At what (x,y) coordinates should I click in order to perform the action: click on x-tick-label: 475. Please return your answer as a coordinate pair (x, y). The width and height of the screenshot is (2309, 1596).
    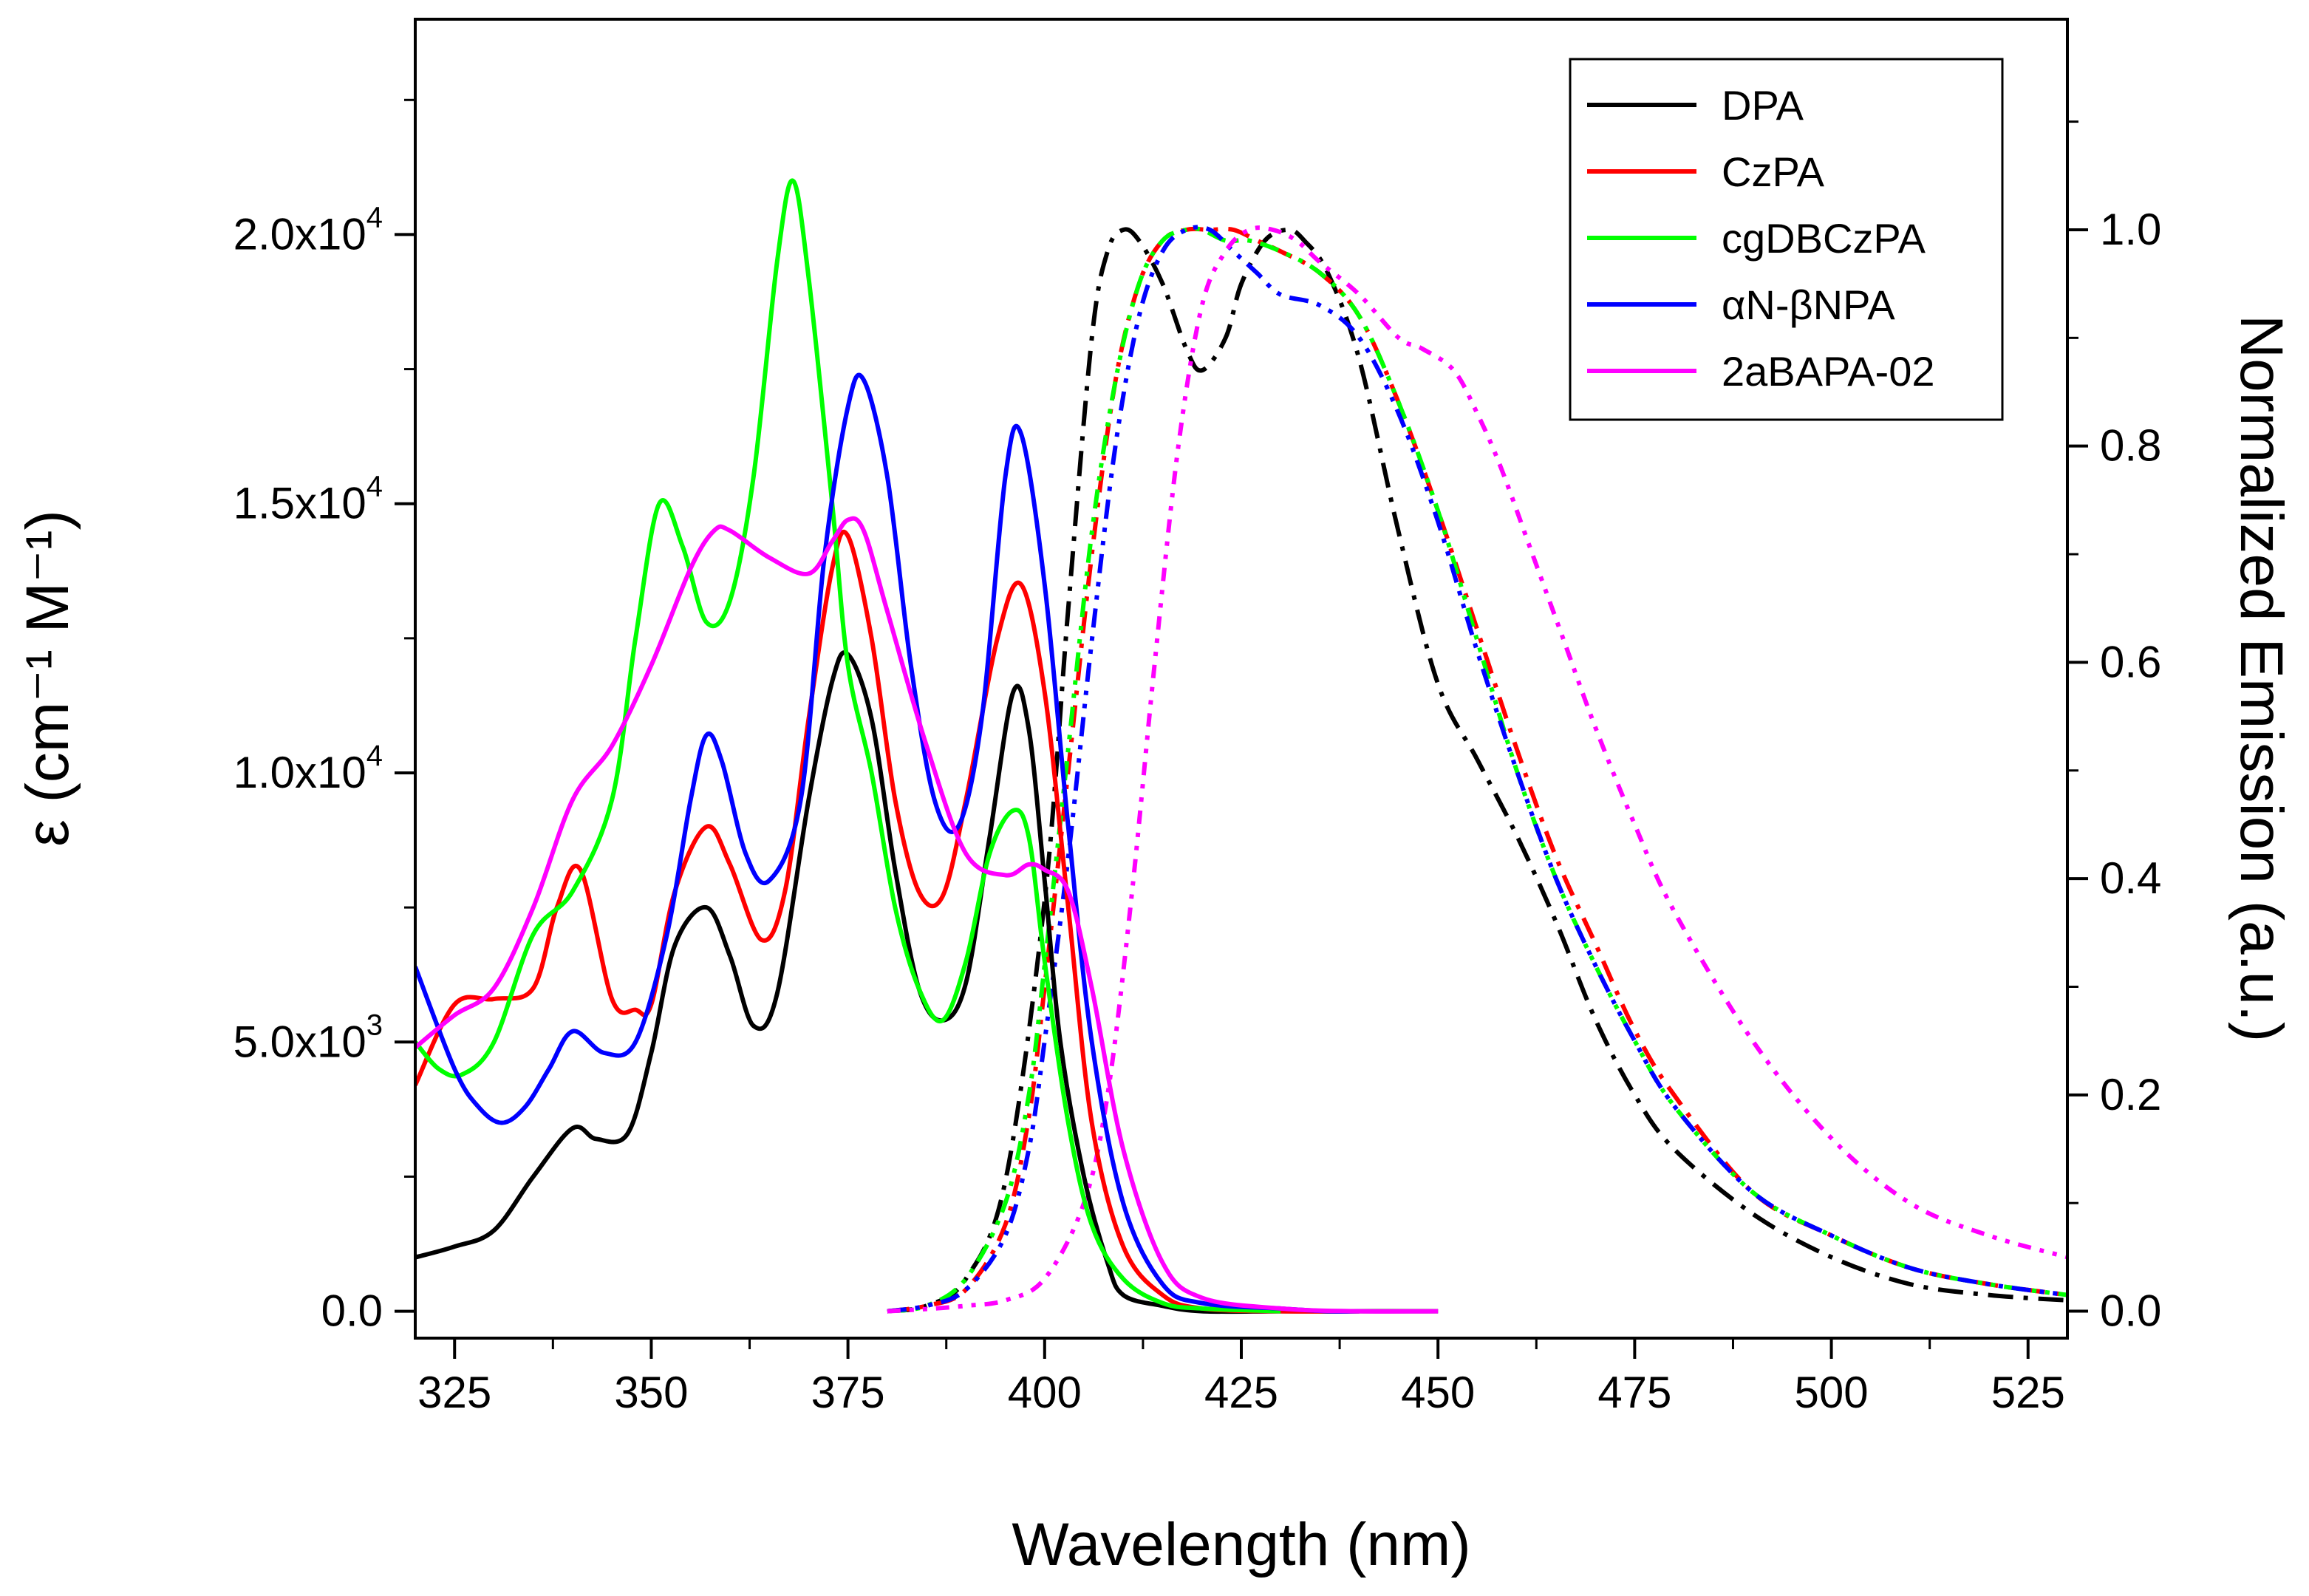
    Looking at the image, I should click on (1634, 1392).